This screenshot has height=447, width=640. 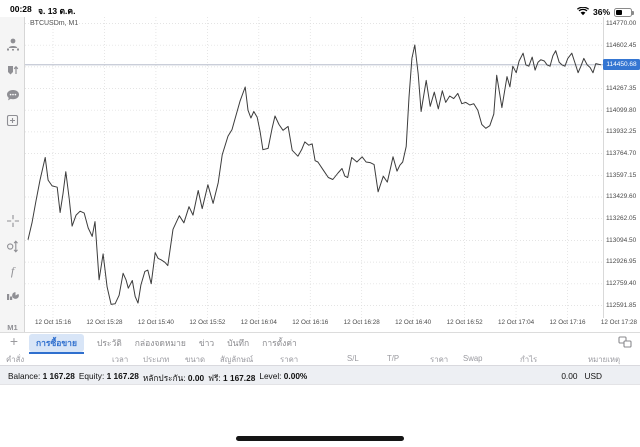 I want to click on time-axis-label: 12 Oct 15:40, so click(x=155, y=322).